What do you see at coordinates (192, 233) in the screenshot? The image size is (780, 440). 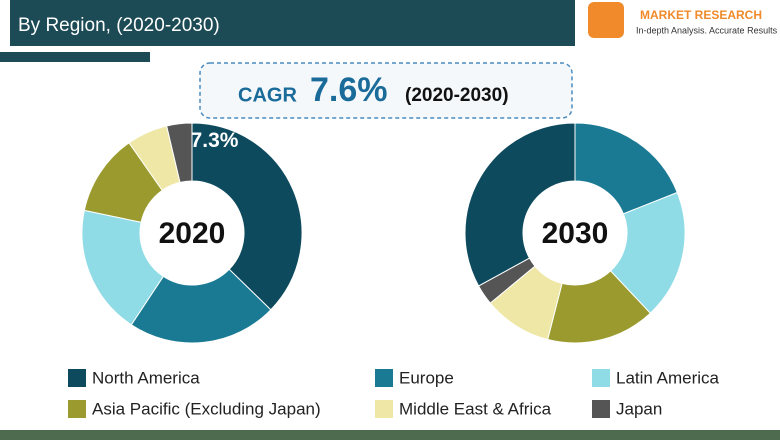 I see `center-label: 2020` at bounding box center [192, 233].